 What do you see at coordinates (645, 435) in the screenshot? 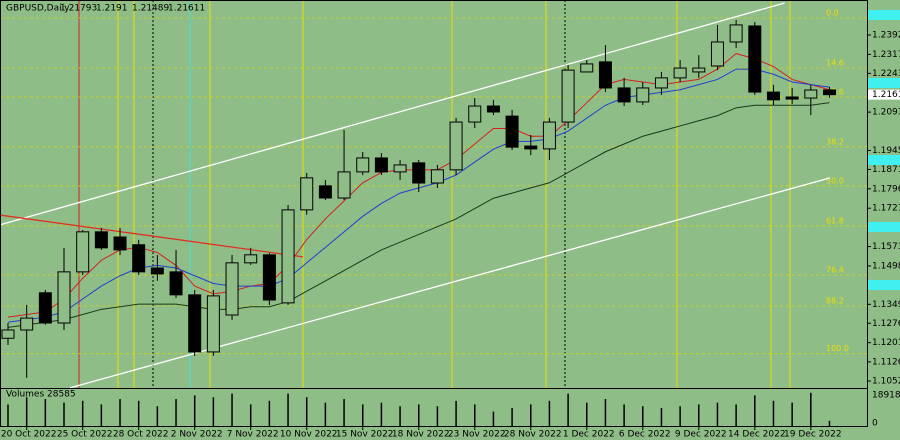
I see `x-tick-label: 6 Dec 2022` at bounding box center [645, 435].